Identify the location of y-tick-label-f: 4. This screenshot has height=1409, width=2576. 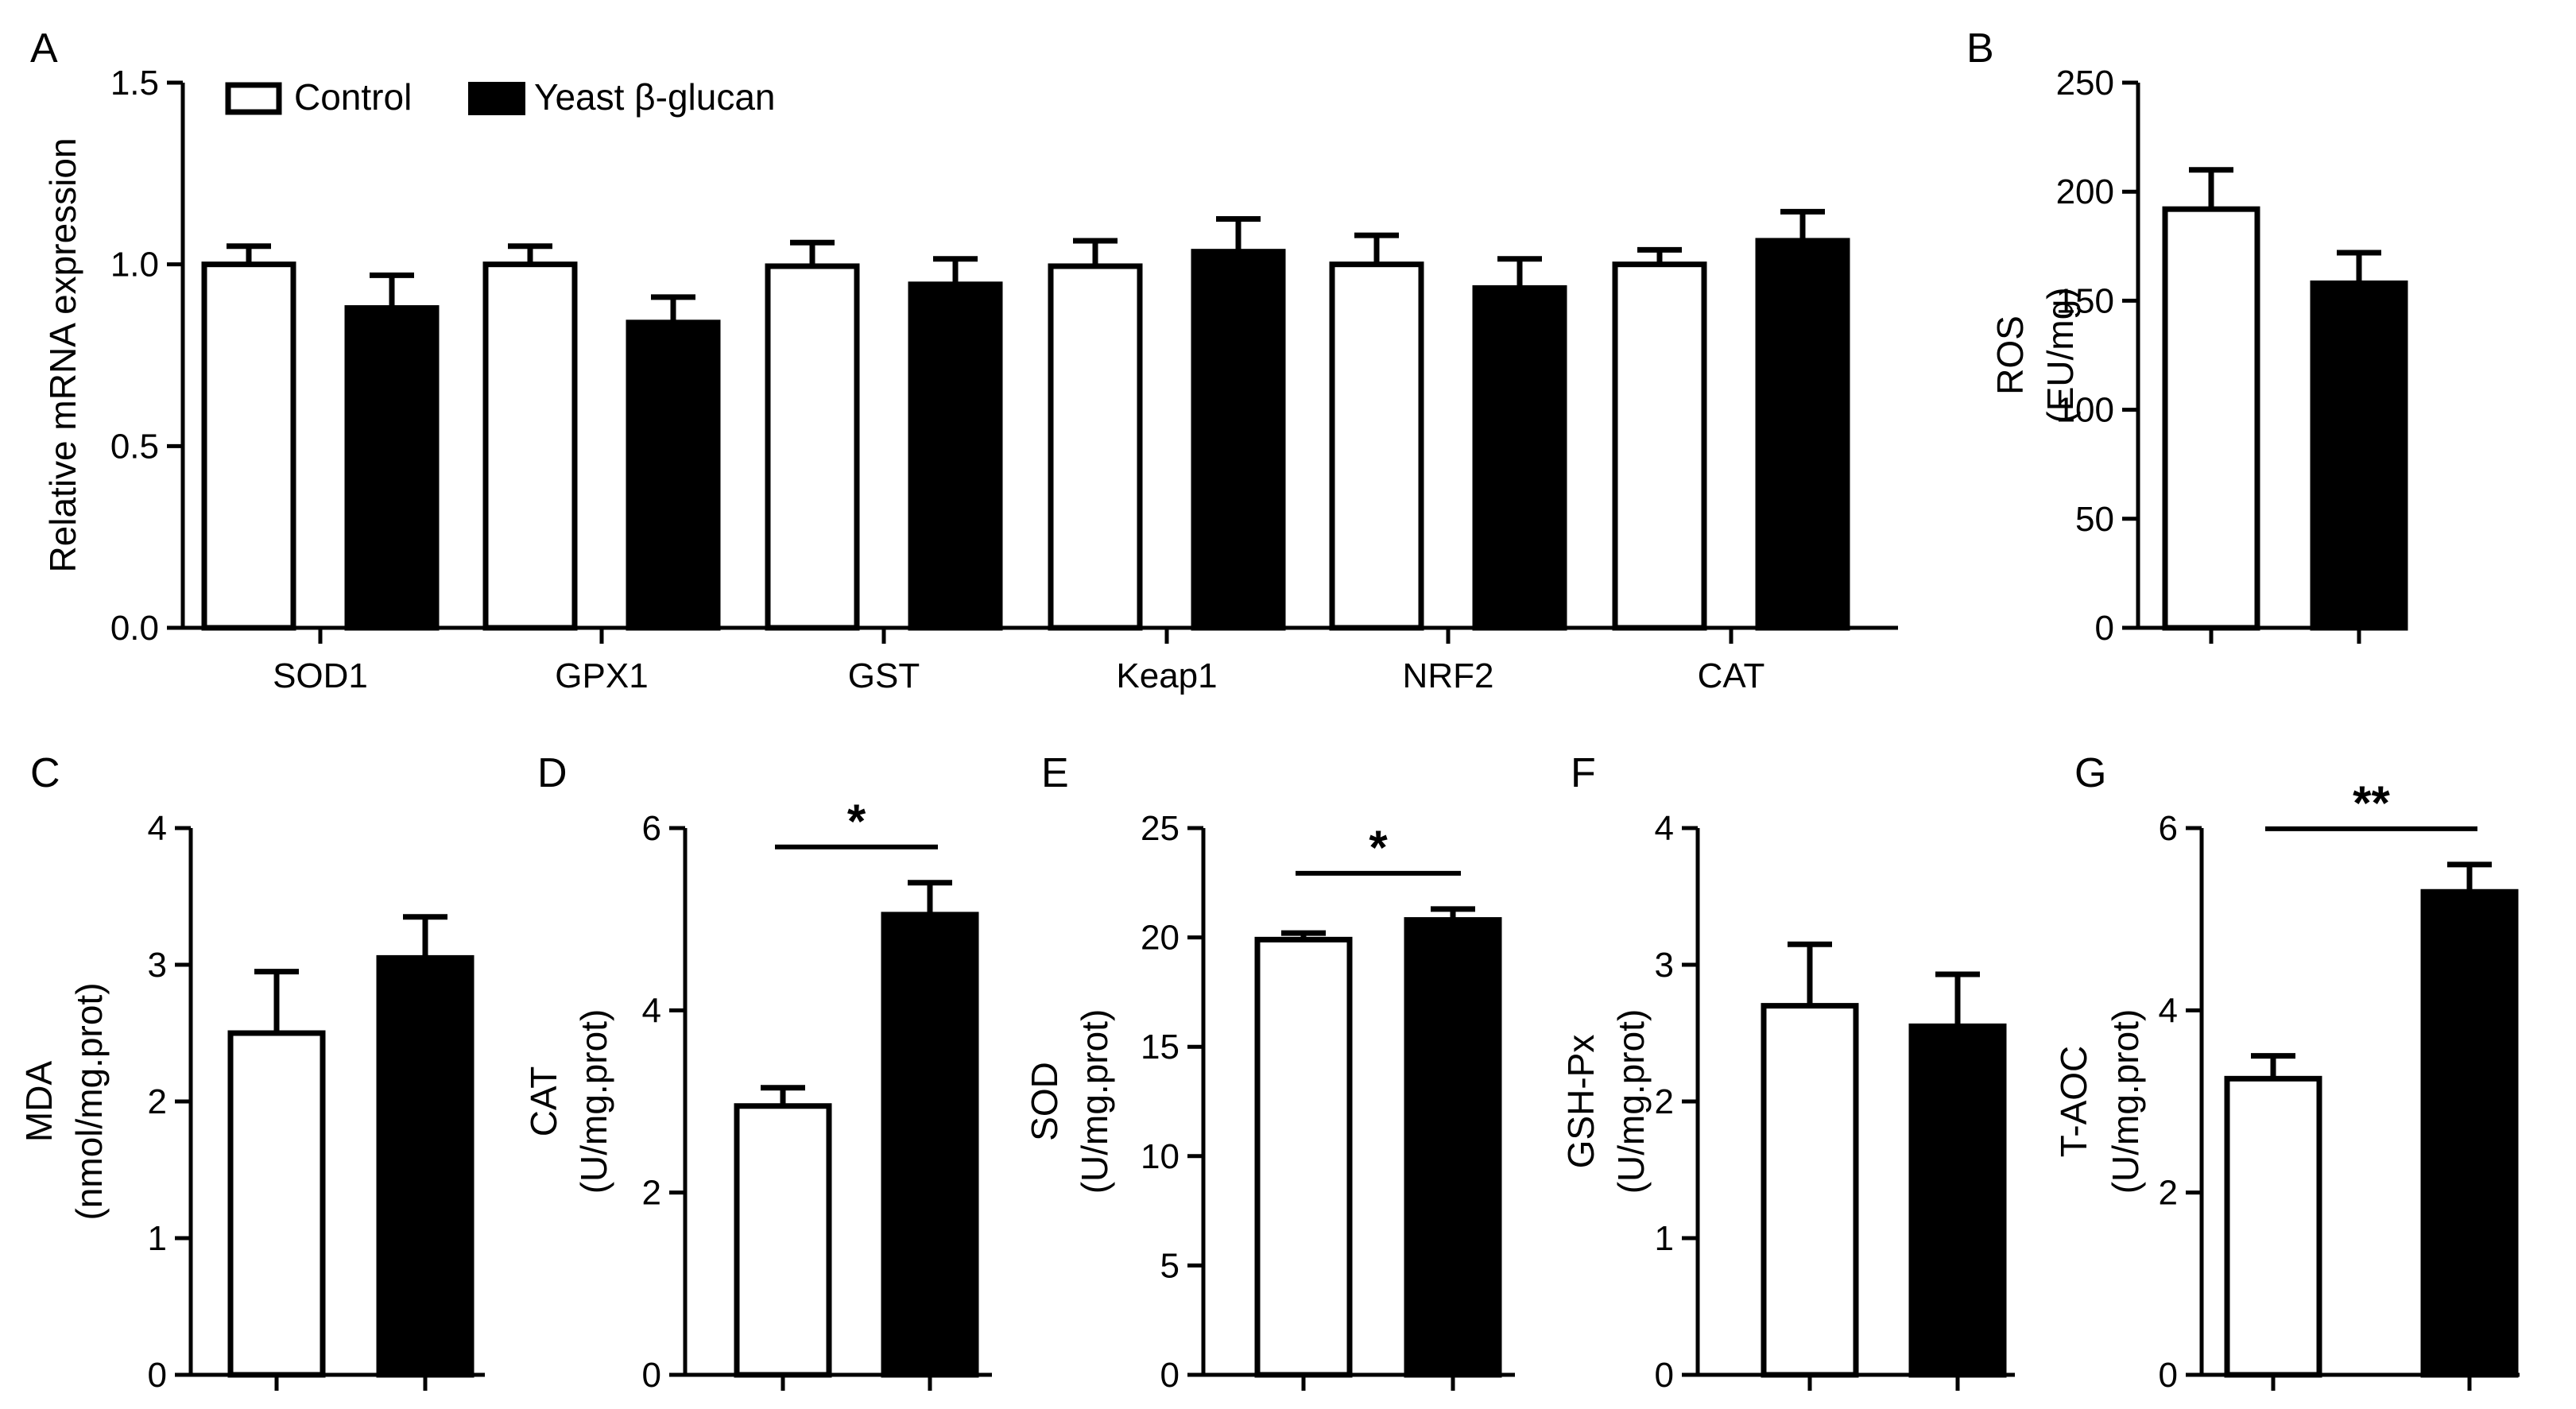
(1665, 829).